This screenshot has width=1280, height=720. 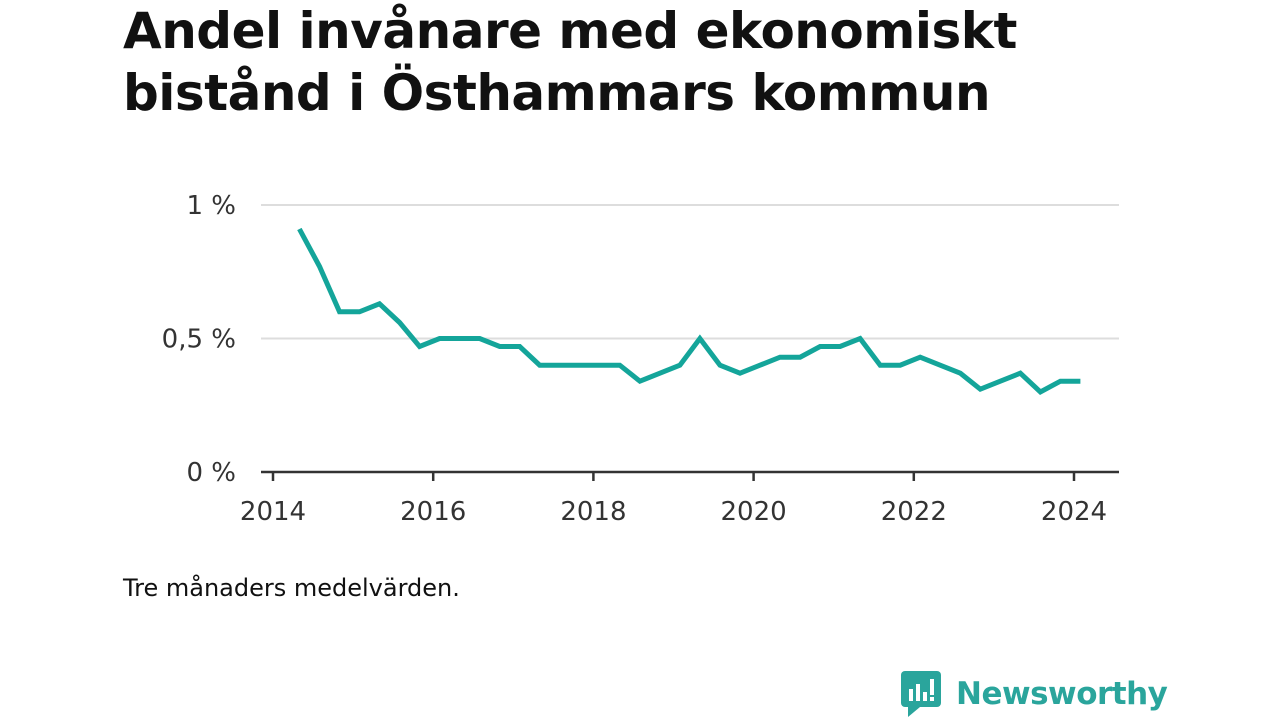 What do you see at coordinates (914, 512) in the screenshot?
I see `x-tick-label: 2022` at bounding box center [914, 512].